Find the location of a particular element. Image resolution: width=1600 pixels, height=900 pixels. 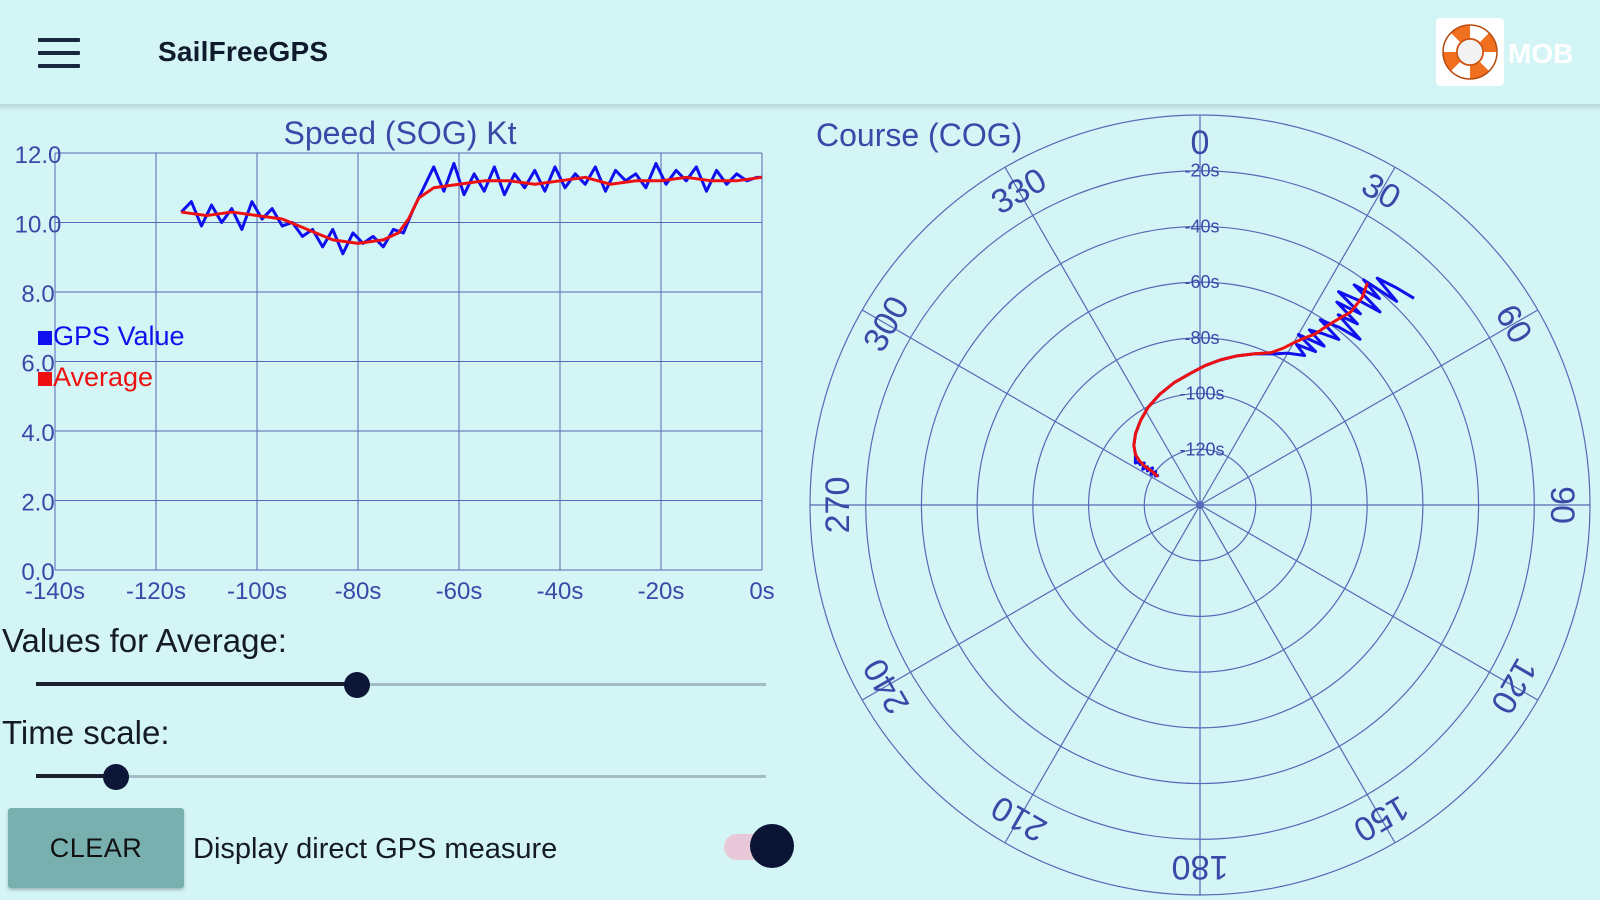

polar-radial-label: -20s is located at coordinates (1201, 171).